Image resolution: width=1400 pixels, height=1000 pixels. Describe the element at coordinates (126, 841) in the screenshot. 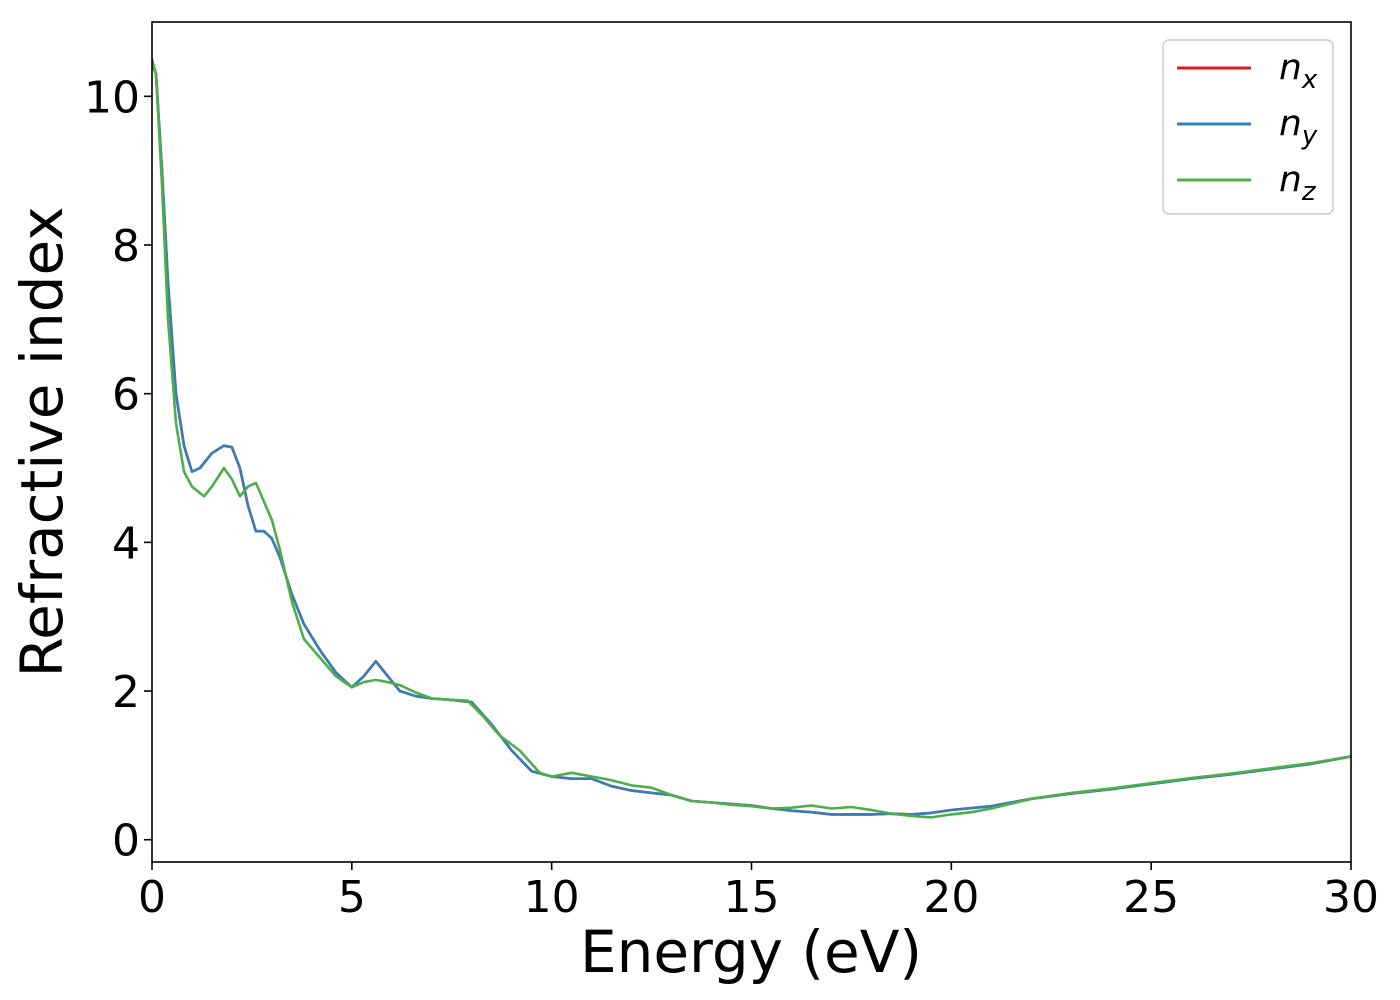

I see `y-tick-label: 0` at that location.